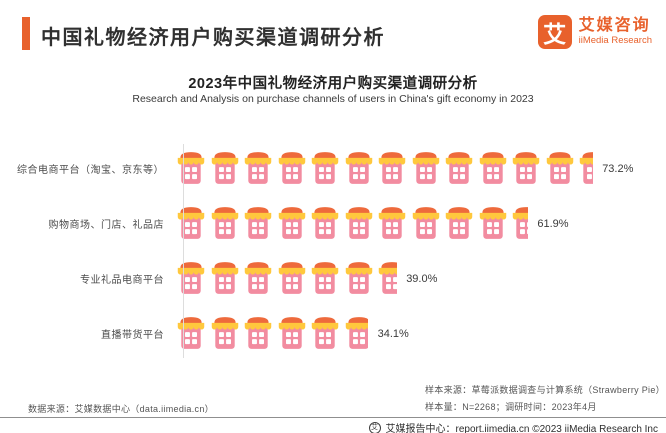 The image size is (666, 433). Describe the element at coordinates (26, 33) in the screenshot. I see `title-accent-bar` at that location.